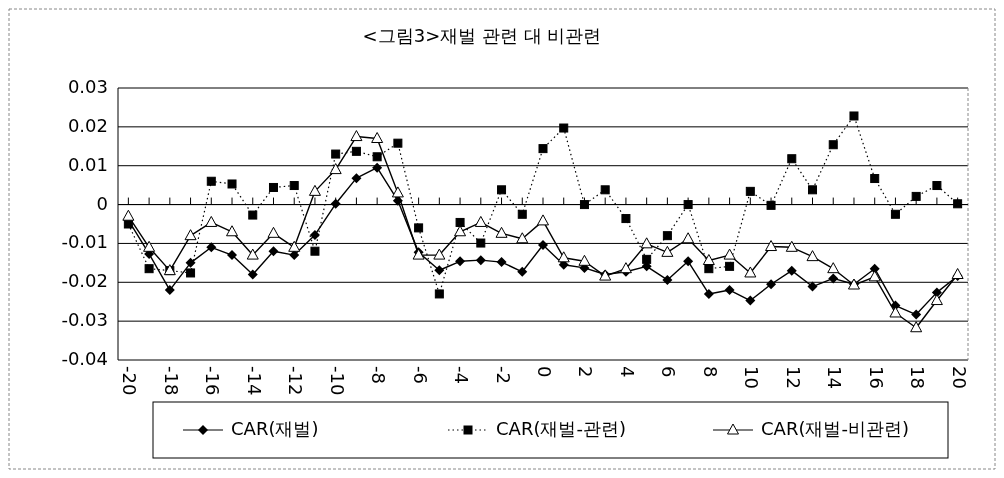 Image resolution: width=1004 pixels, height=478 pixels. Describe the element at coordinates (420, 375) in the screenshot. I see `x-tick-label: -6` at that location.